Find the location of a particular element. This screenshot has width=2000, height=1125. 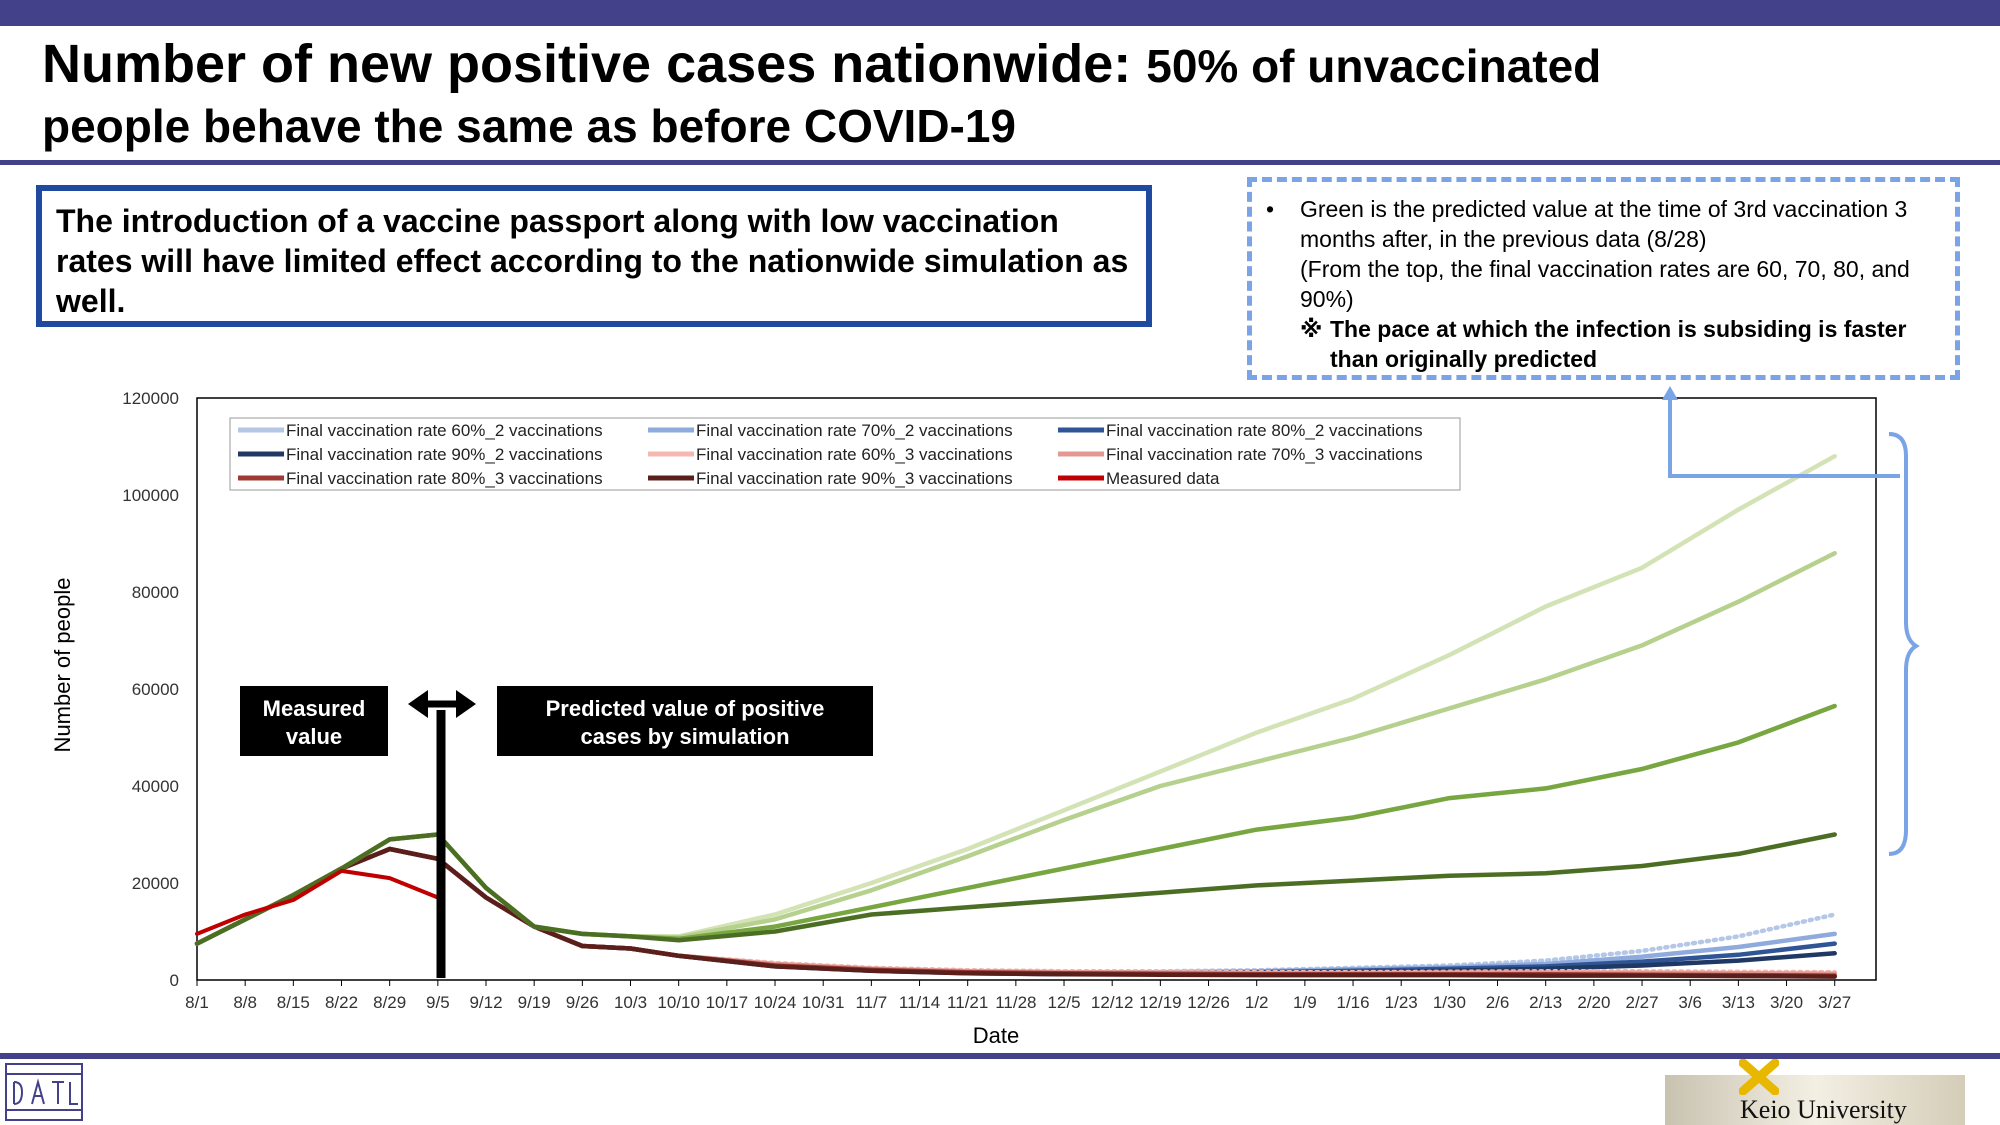

title-part2: 50% of unvaccinated is located at coordinates (1374, 66).